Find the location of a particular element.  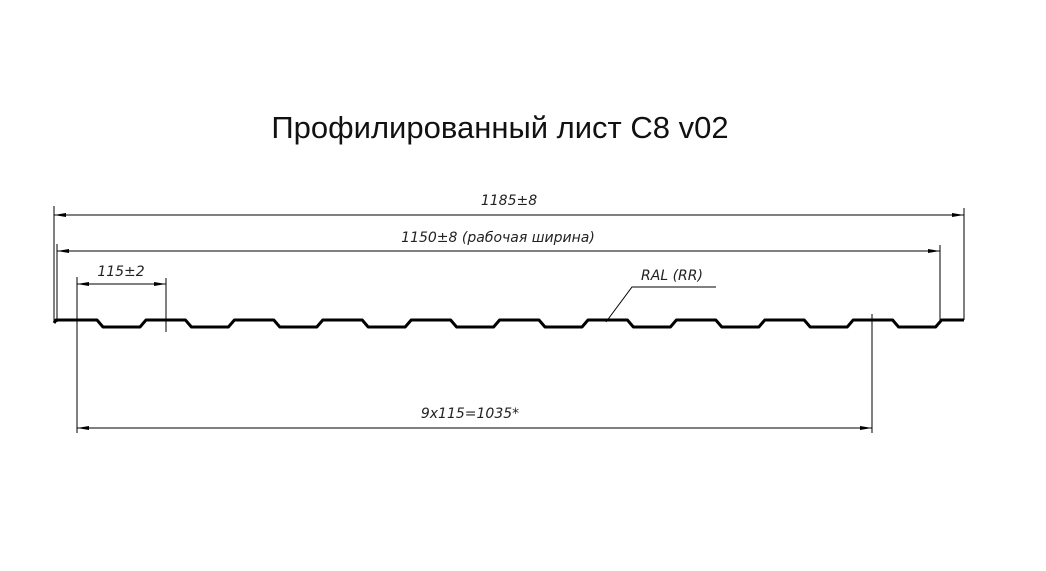

coating-label: RAL (RR) is located at coordinates (672, 276).